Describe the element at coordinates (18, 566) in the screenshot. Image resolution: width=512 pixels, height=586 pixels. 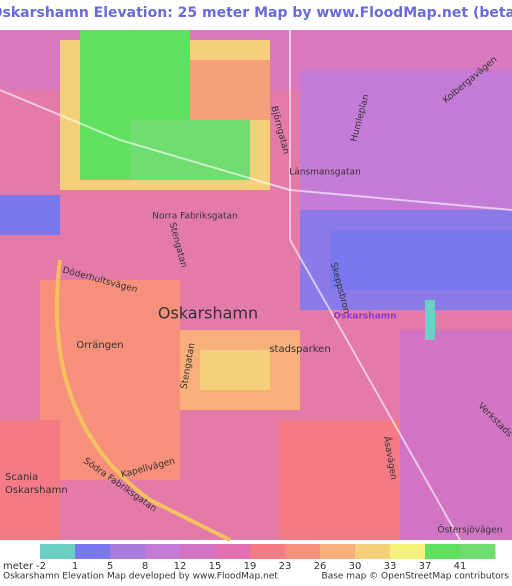
I see `legend-unit: meter` at that location.